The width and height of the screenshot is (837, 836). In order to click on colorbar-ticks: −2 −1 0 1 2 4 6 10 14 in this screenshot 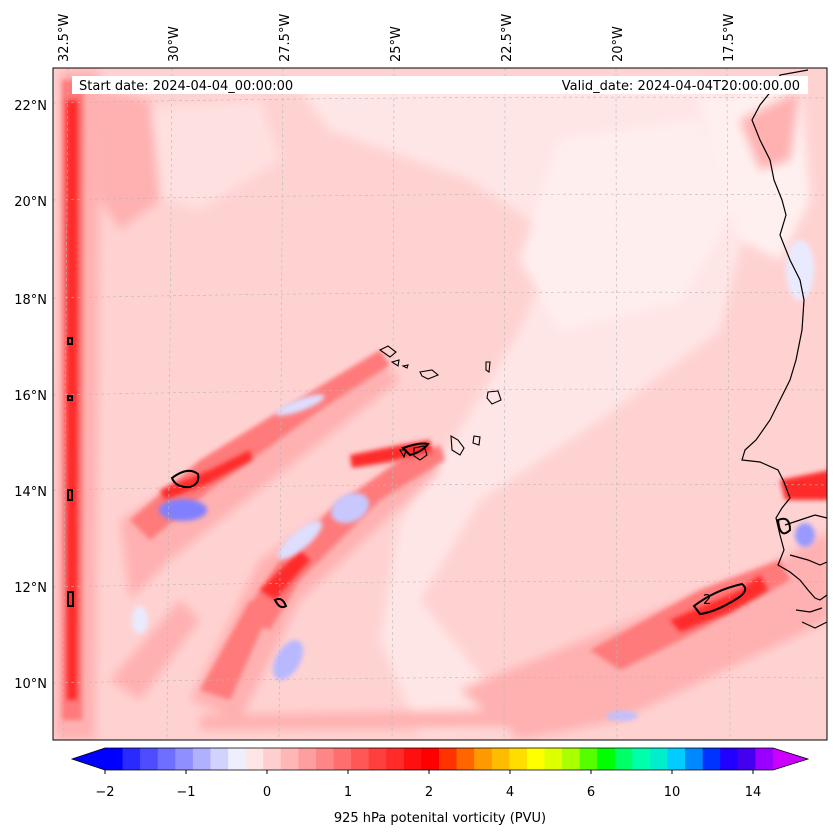, I will do `click(428, 792)`.